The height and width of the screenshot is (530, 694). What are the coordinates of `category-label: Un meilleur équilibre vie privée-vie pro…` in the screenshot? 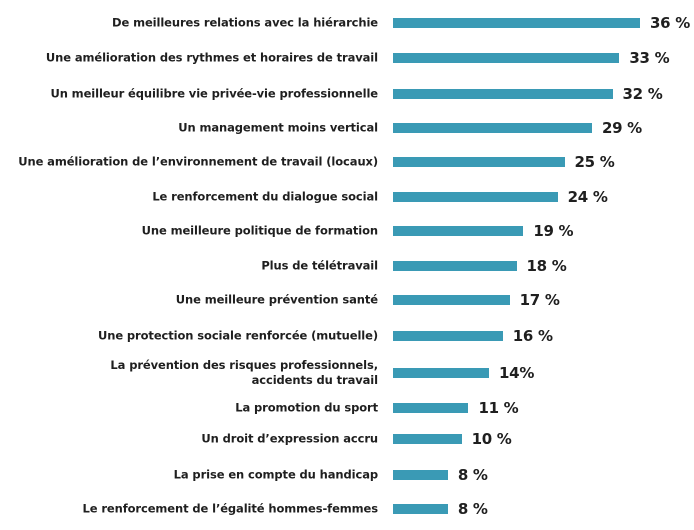 It's located at (214, 93).